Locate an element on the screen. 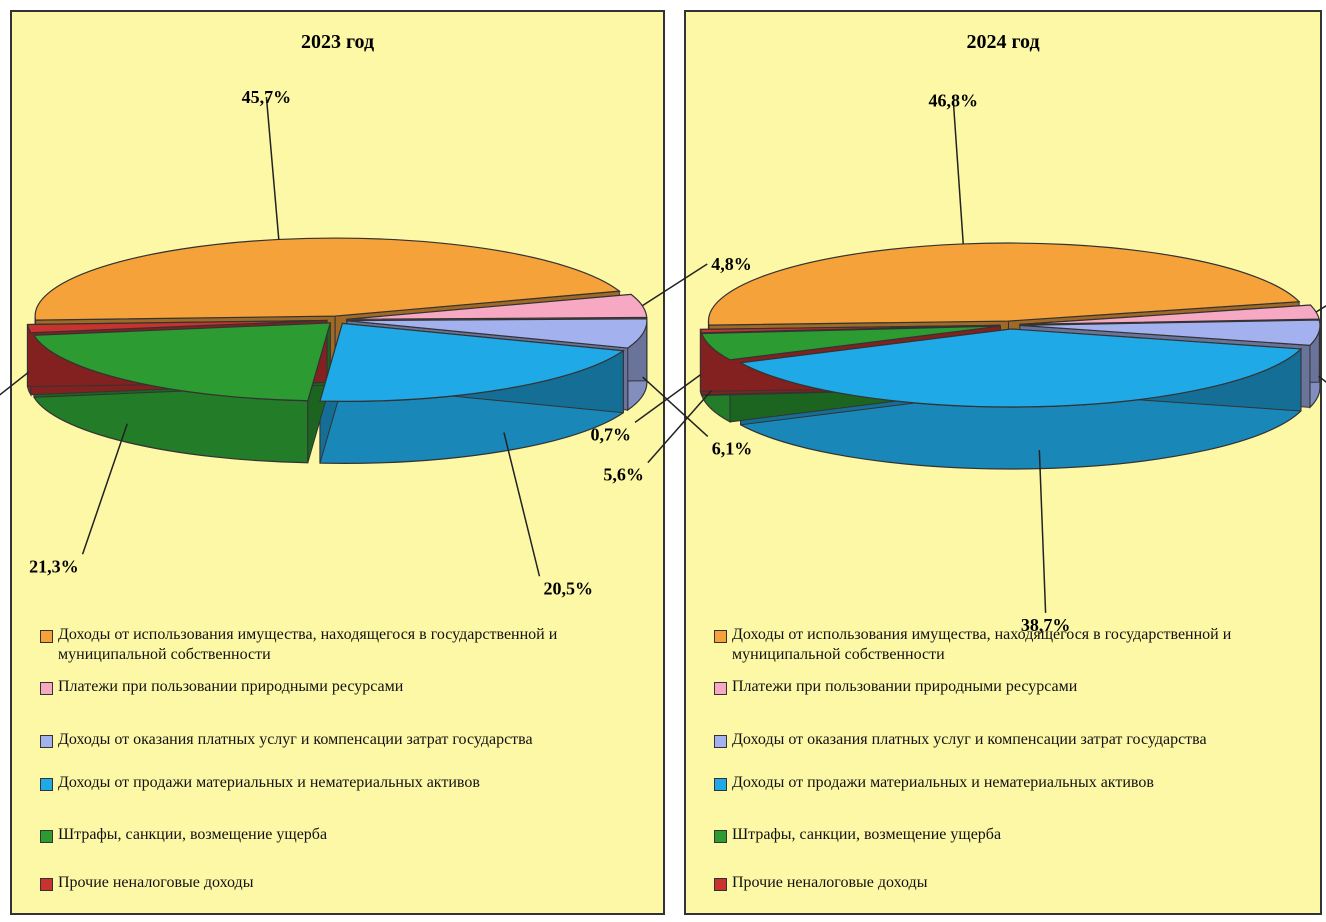 The image size is (1326, 922). data-label: 38,7% is located at coordinates (1046, 625).